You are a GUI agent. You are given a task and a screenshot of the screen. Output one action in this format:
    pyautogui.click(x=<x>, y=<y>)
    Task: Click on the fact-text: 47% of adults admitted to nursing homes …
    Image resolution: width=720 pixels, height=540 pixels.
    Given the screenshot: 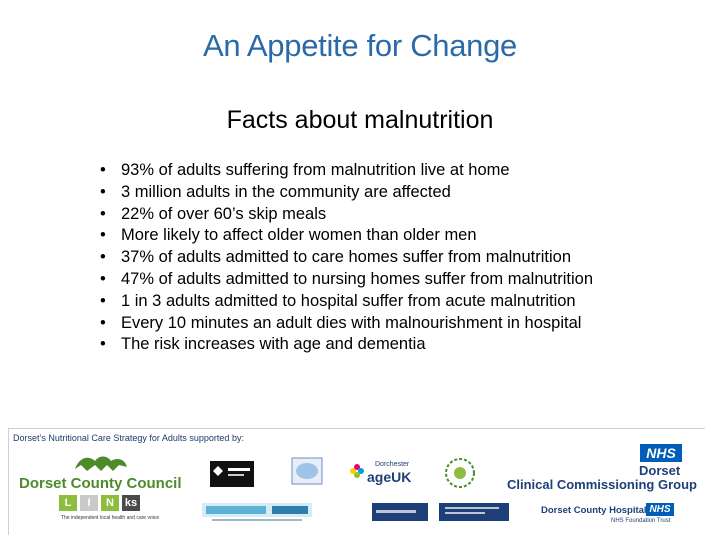 What is the action you would take?
    pyautogui.click(x=357, y=278)
    